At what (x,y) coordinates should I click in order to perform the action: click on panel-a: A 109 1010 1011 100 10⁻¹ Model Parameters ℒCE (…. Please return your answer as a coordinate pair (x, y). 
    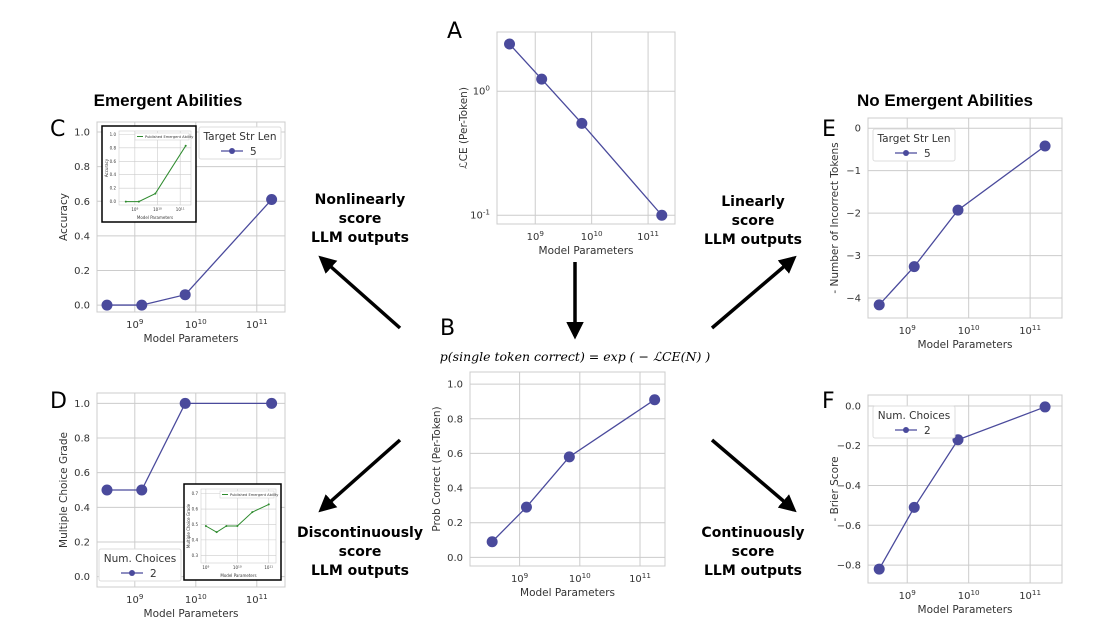
    Looking at the image, I should click on (561, 138).